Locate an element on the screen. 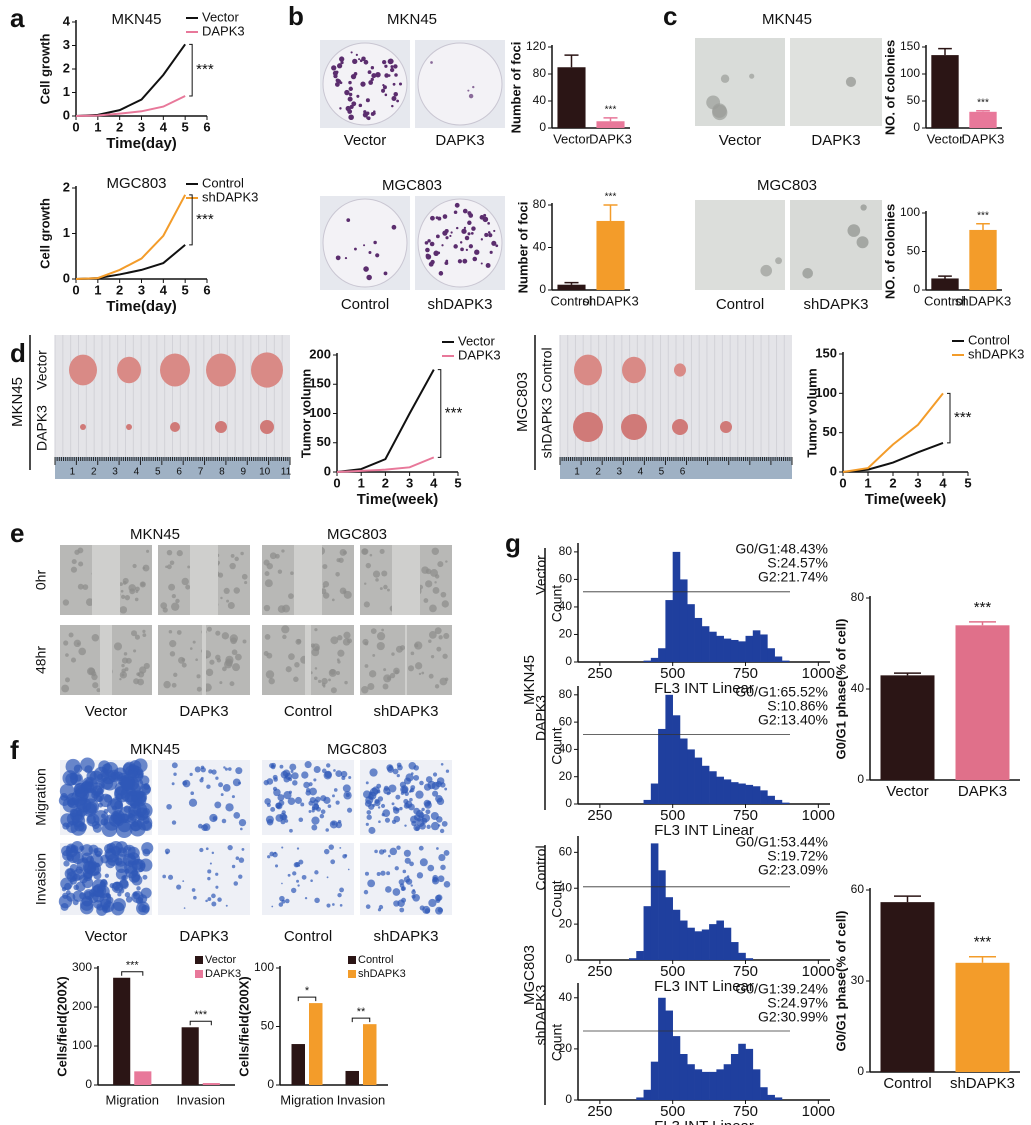 The width and height of the screenshot is (1031, 1125). photo-title: MKN45 is located at coordinates (787, 19).